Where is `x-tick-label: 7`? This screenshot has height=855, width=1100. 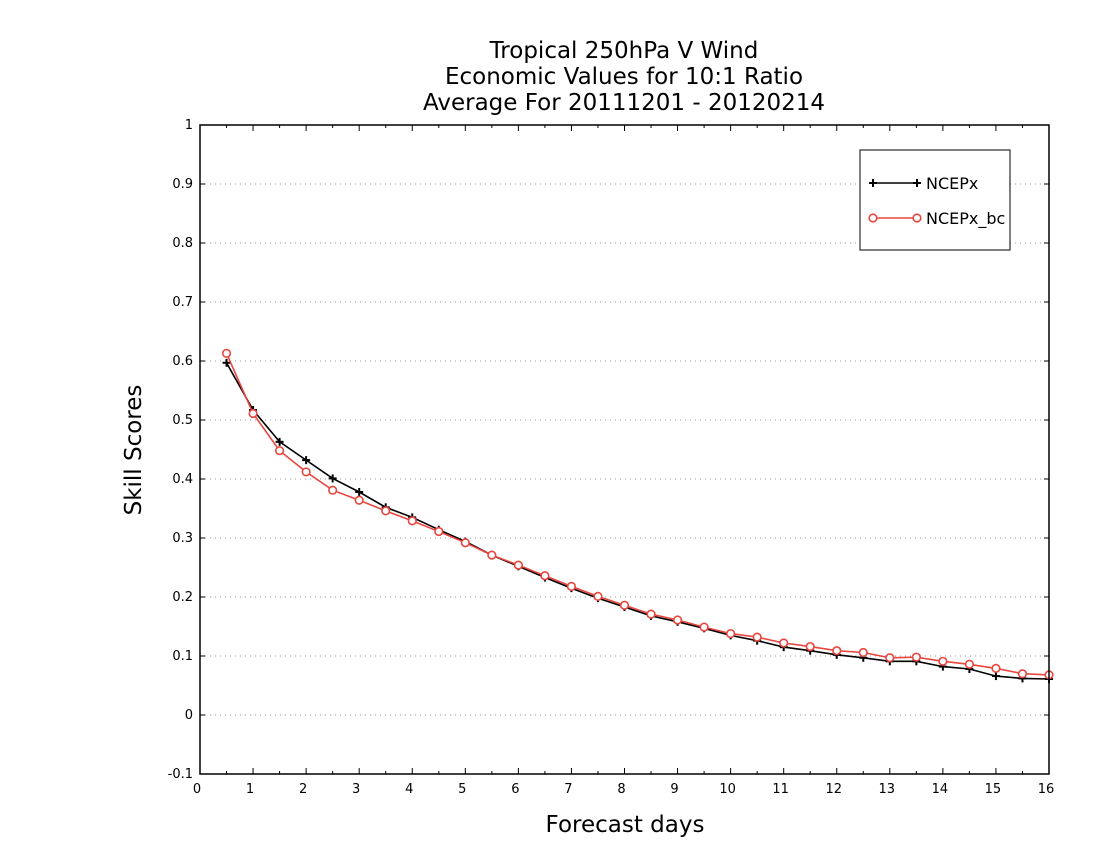
x-tick-label: 7 is located at coordinates (568, 789).